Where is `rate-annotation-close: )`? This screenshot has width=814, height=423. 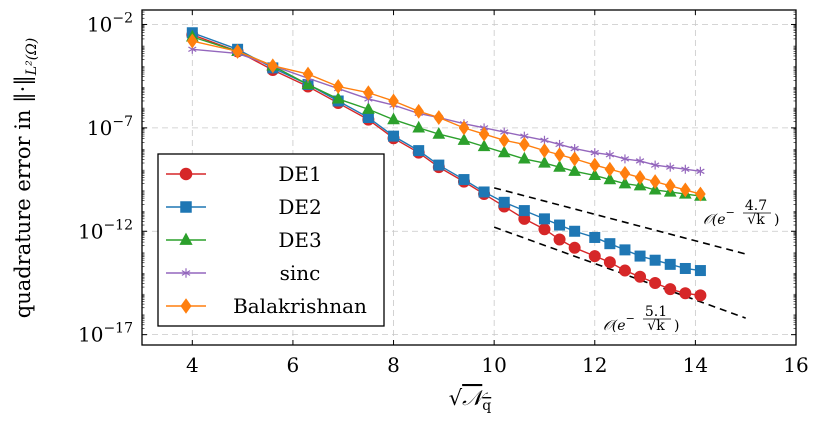
rate-annotation-close: ) is located at coordinates (676, 326).